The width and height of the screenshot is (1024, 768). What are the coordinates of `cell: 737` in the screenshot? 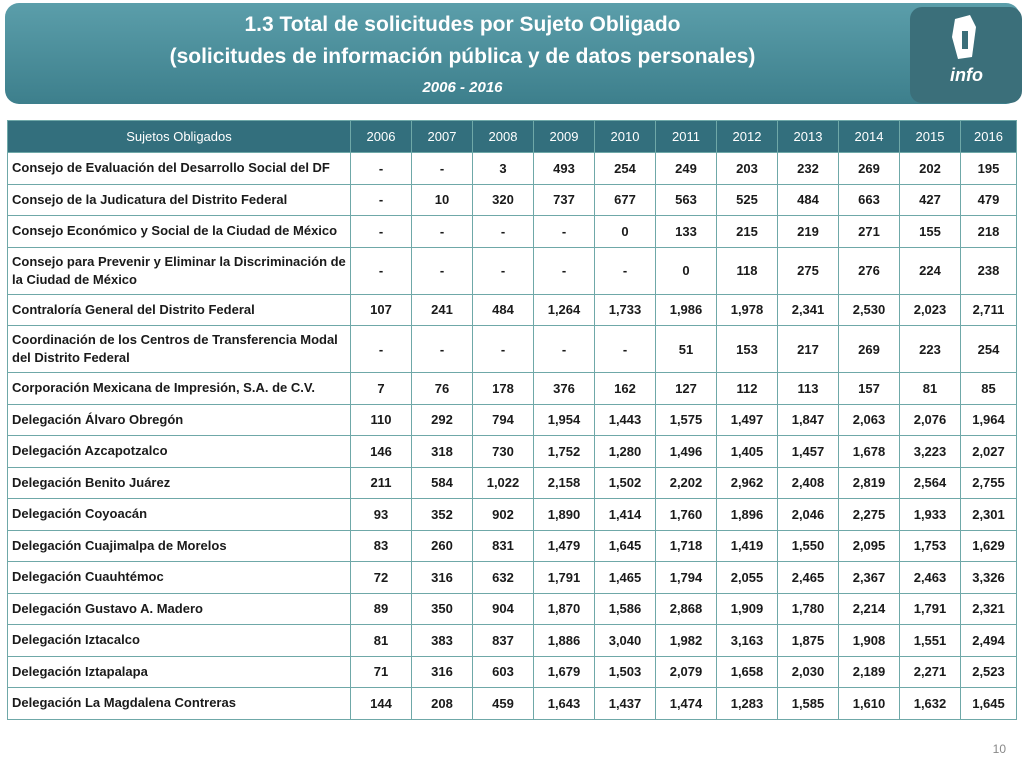 It's located at (564, 199).